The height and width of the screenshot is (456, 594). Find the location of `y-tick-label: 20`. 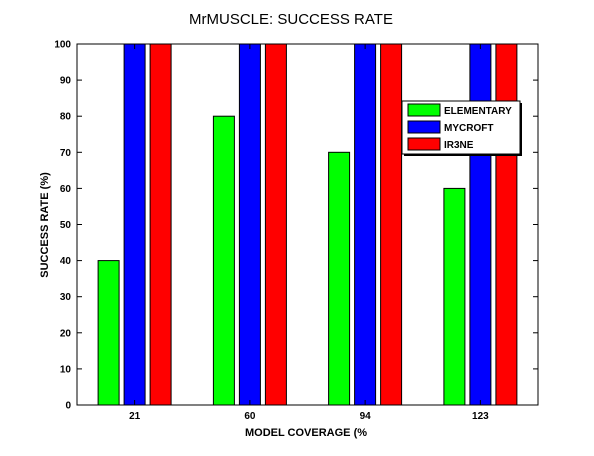

y-tick-label: 20 is located at coordinates (66, 333).